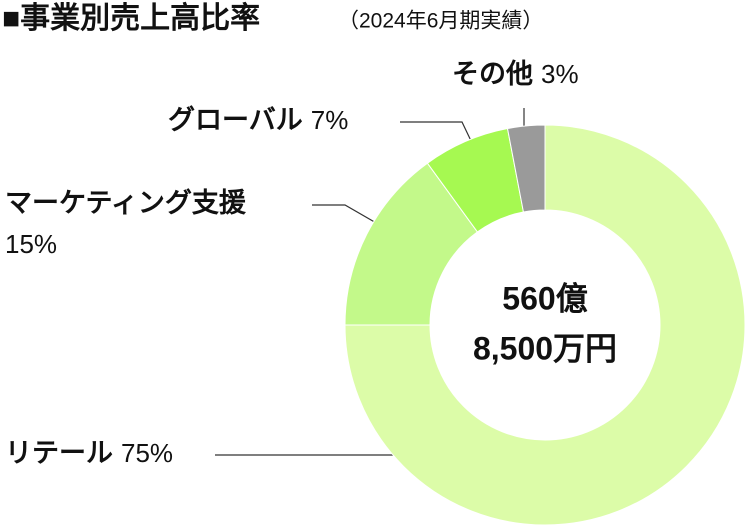 This screenshot has width=748, height=529. I want to click on donut-segment, so click(526, 168).